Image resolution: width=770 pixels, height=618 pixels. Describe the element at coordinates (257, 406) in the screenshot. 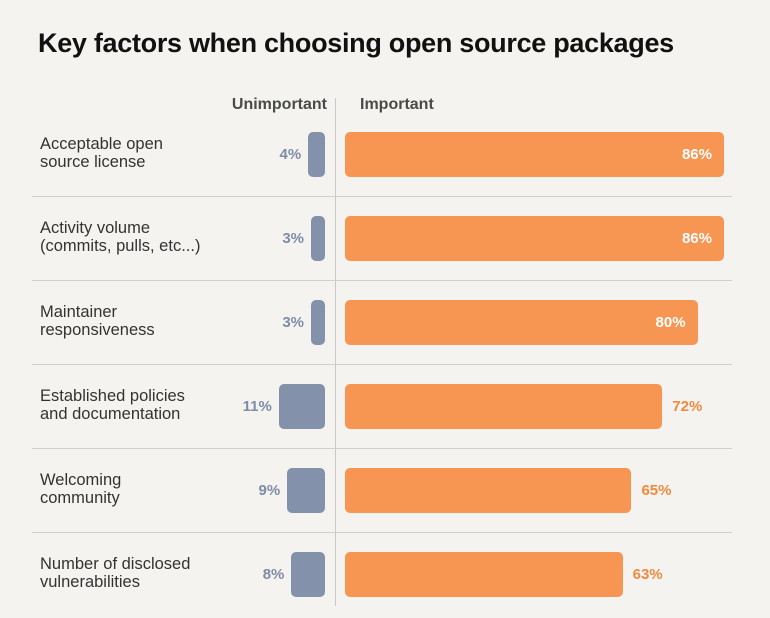

I see `unimportant-value-label: 11%` at that location.